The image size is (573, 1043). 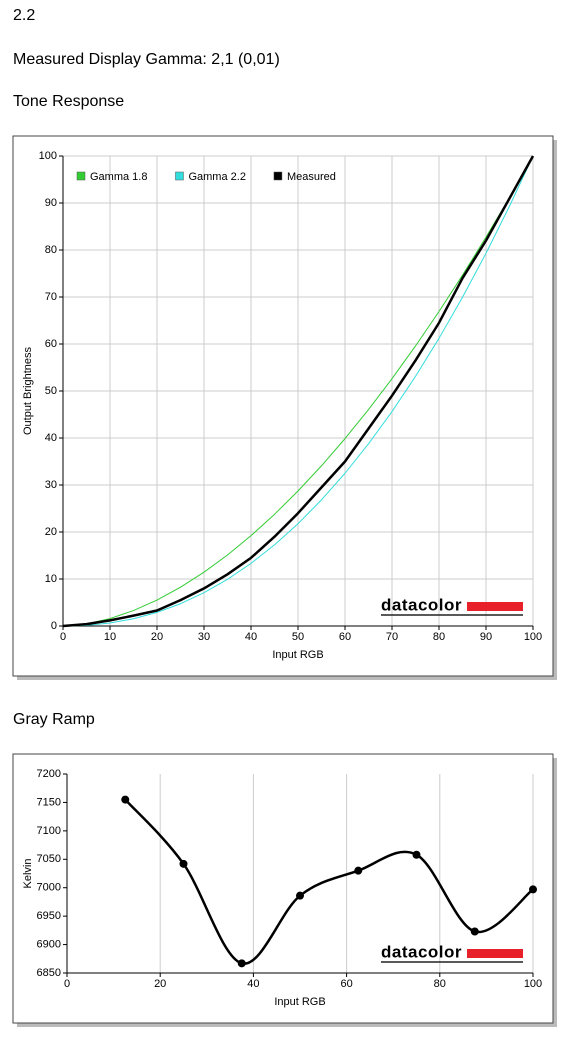 I want to click on y-axis-label: Kelvin, so click(x=28, y=874).